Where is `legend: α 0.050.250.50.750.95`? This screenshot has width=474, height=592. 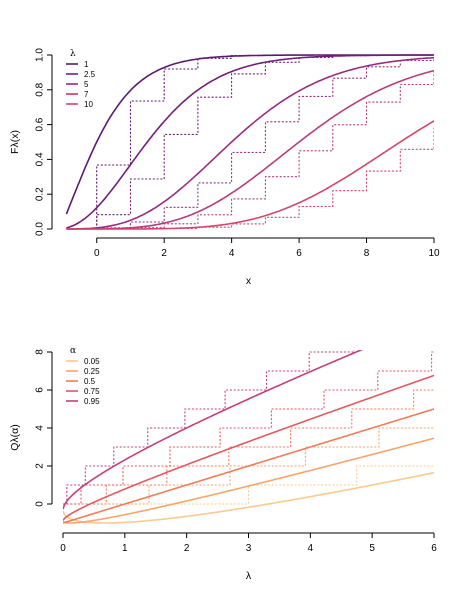 legend: α 0.050.250.50.750.95 is located at coordinates (83, 376).